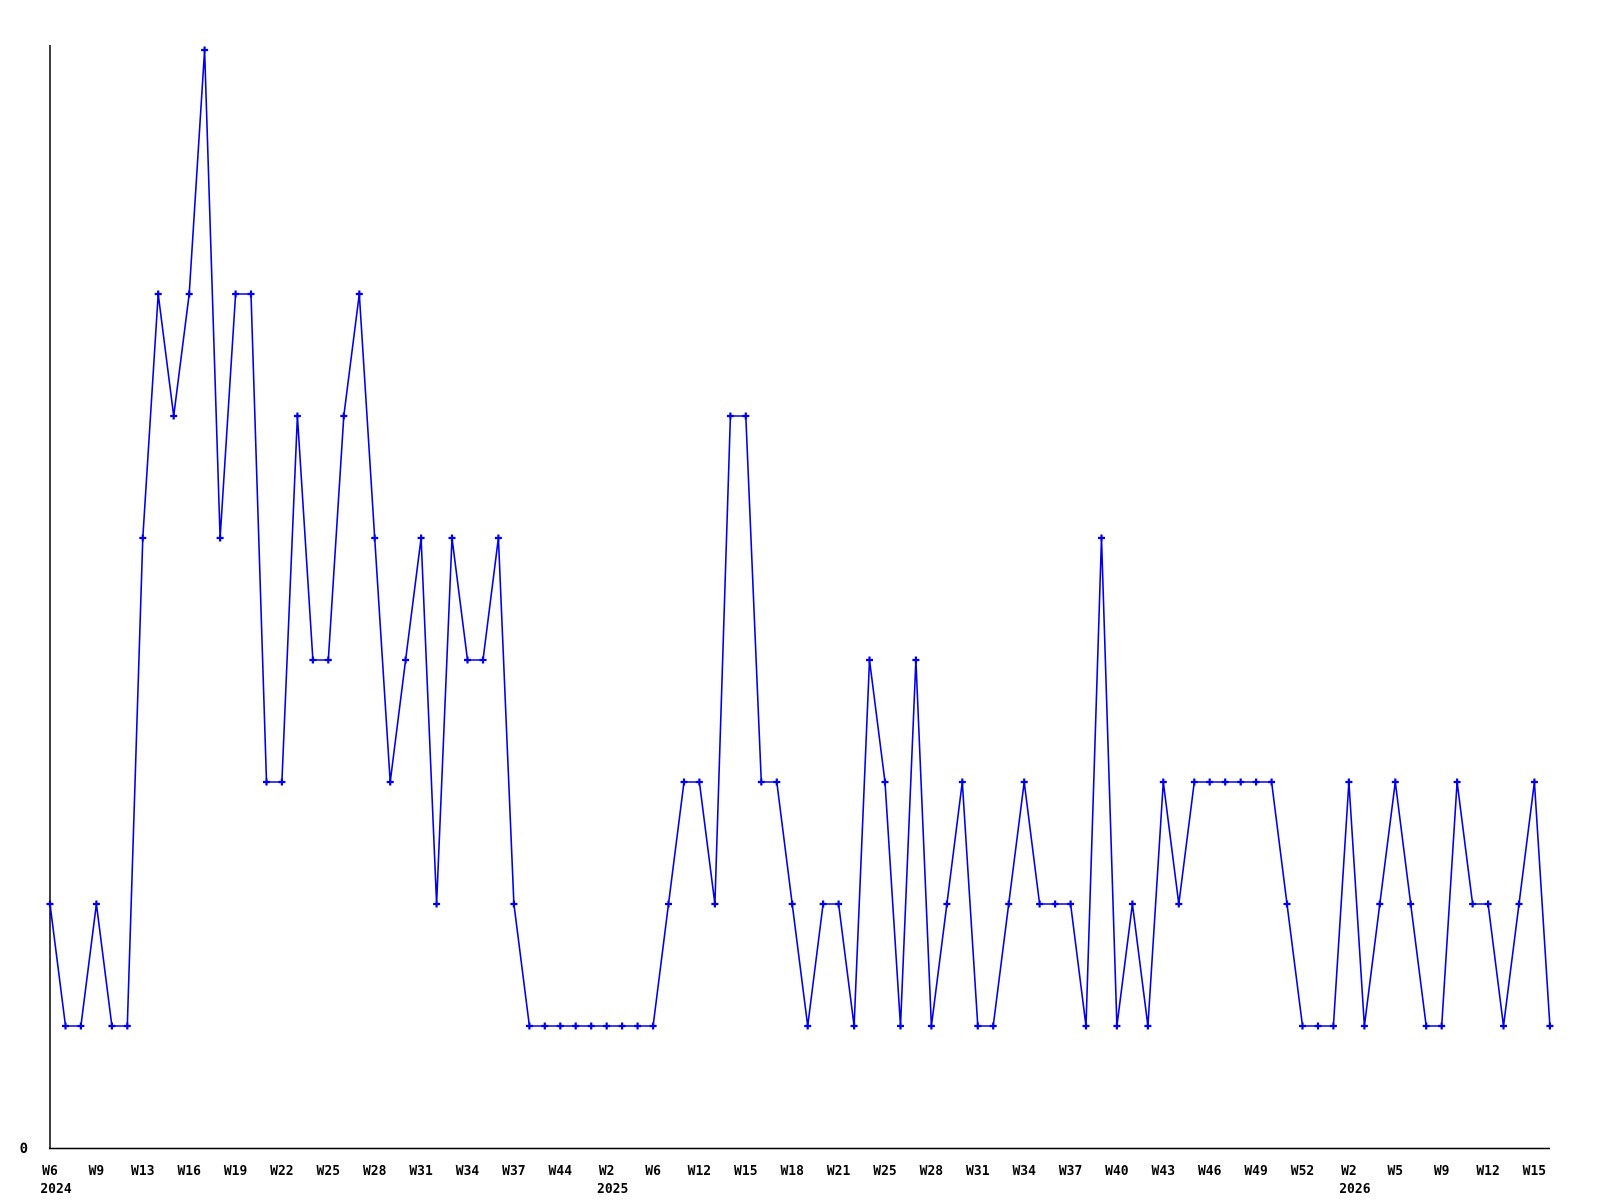 The height and width of the screenshot is (1200, 1600). What do you see at coordinates (281, 1171) in the screenshot?
I see `x-tick-label: W22` at bounding box center [281, 1171].